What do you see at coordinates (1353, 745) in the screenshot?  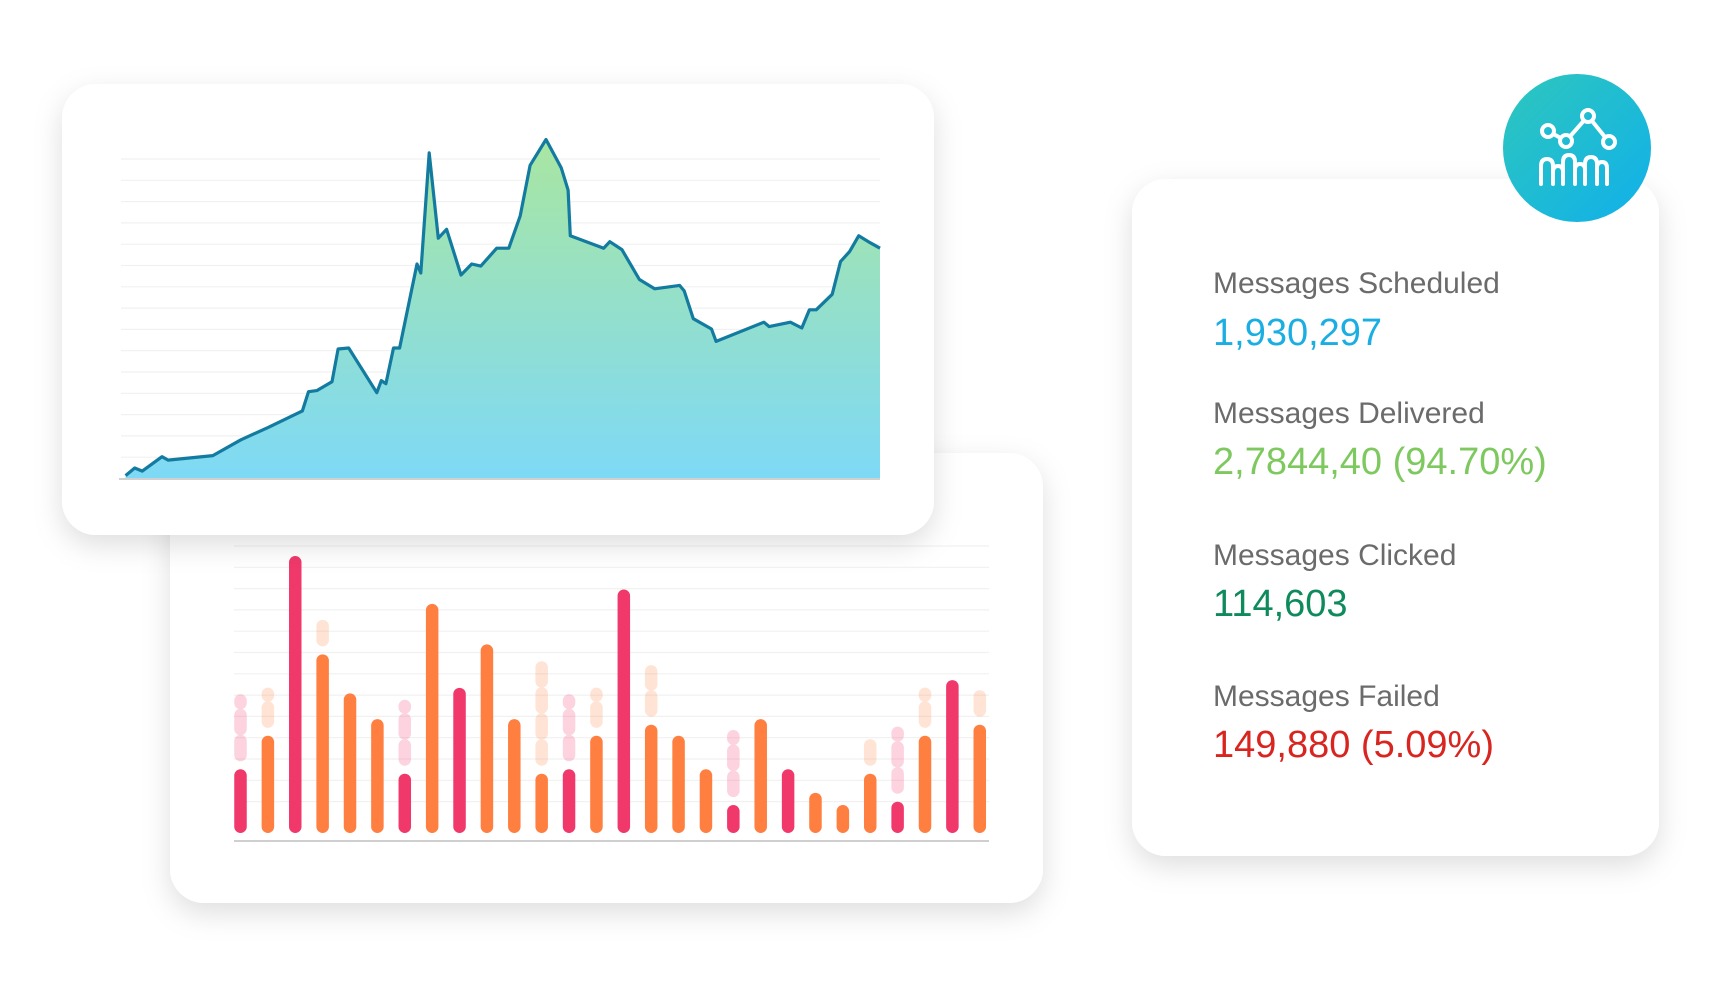 I see `stat-value: 149,880 (5.09%)` at bounding box center [1353, 745].